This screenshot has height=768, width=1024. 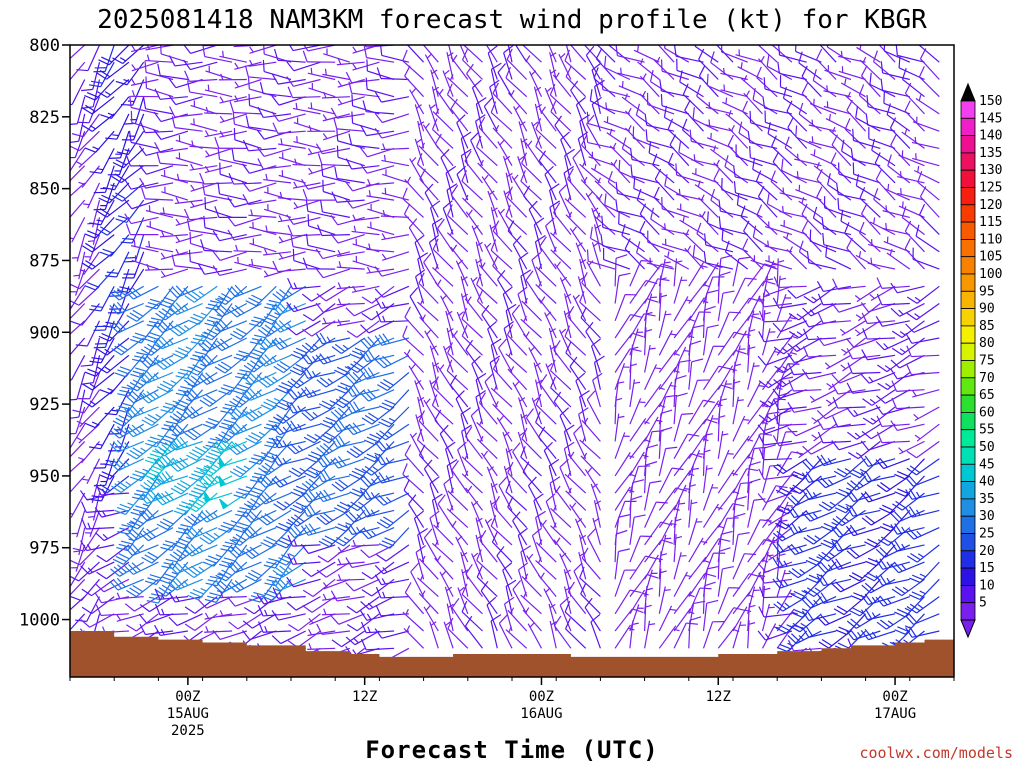 I want to click on colorbar-level-label: 15, so click(x=987, y=568).